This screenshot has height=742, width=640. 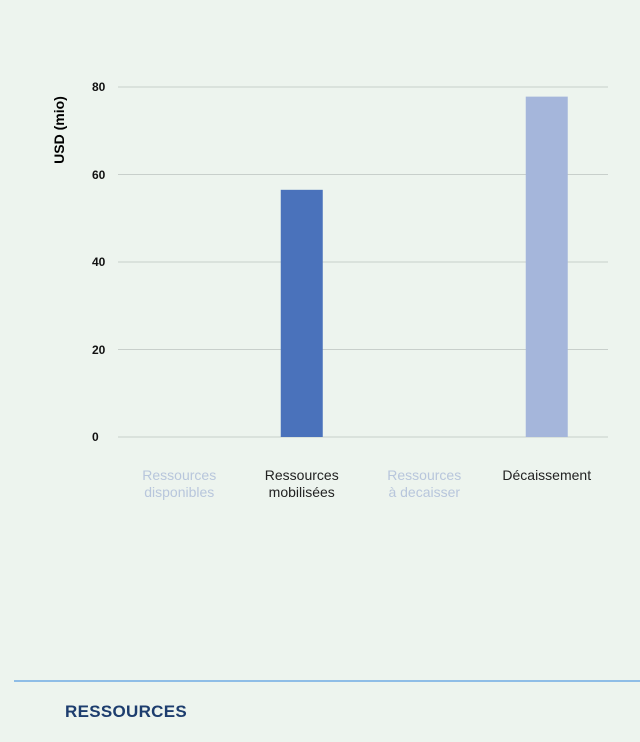 I want to click on section-title: RESSOURCES, so click(x=126, y=712).